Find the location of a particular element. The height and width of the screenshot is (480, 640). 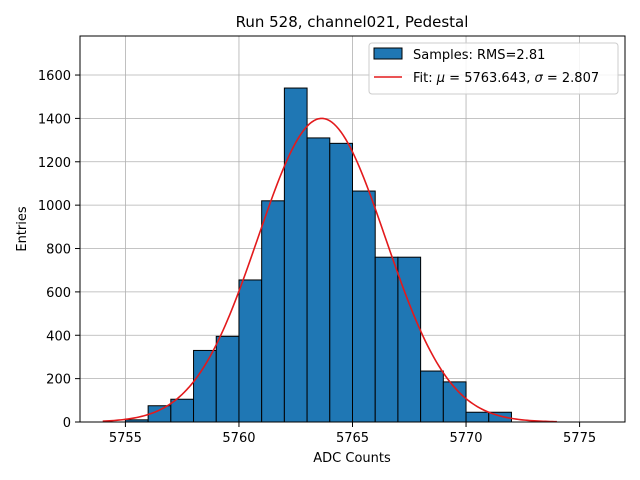

y-tick-label: 1600 is located at coordinates (54, 76).